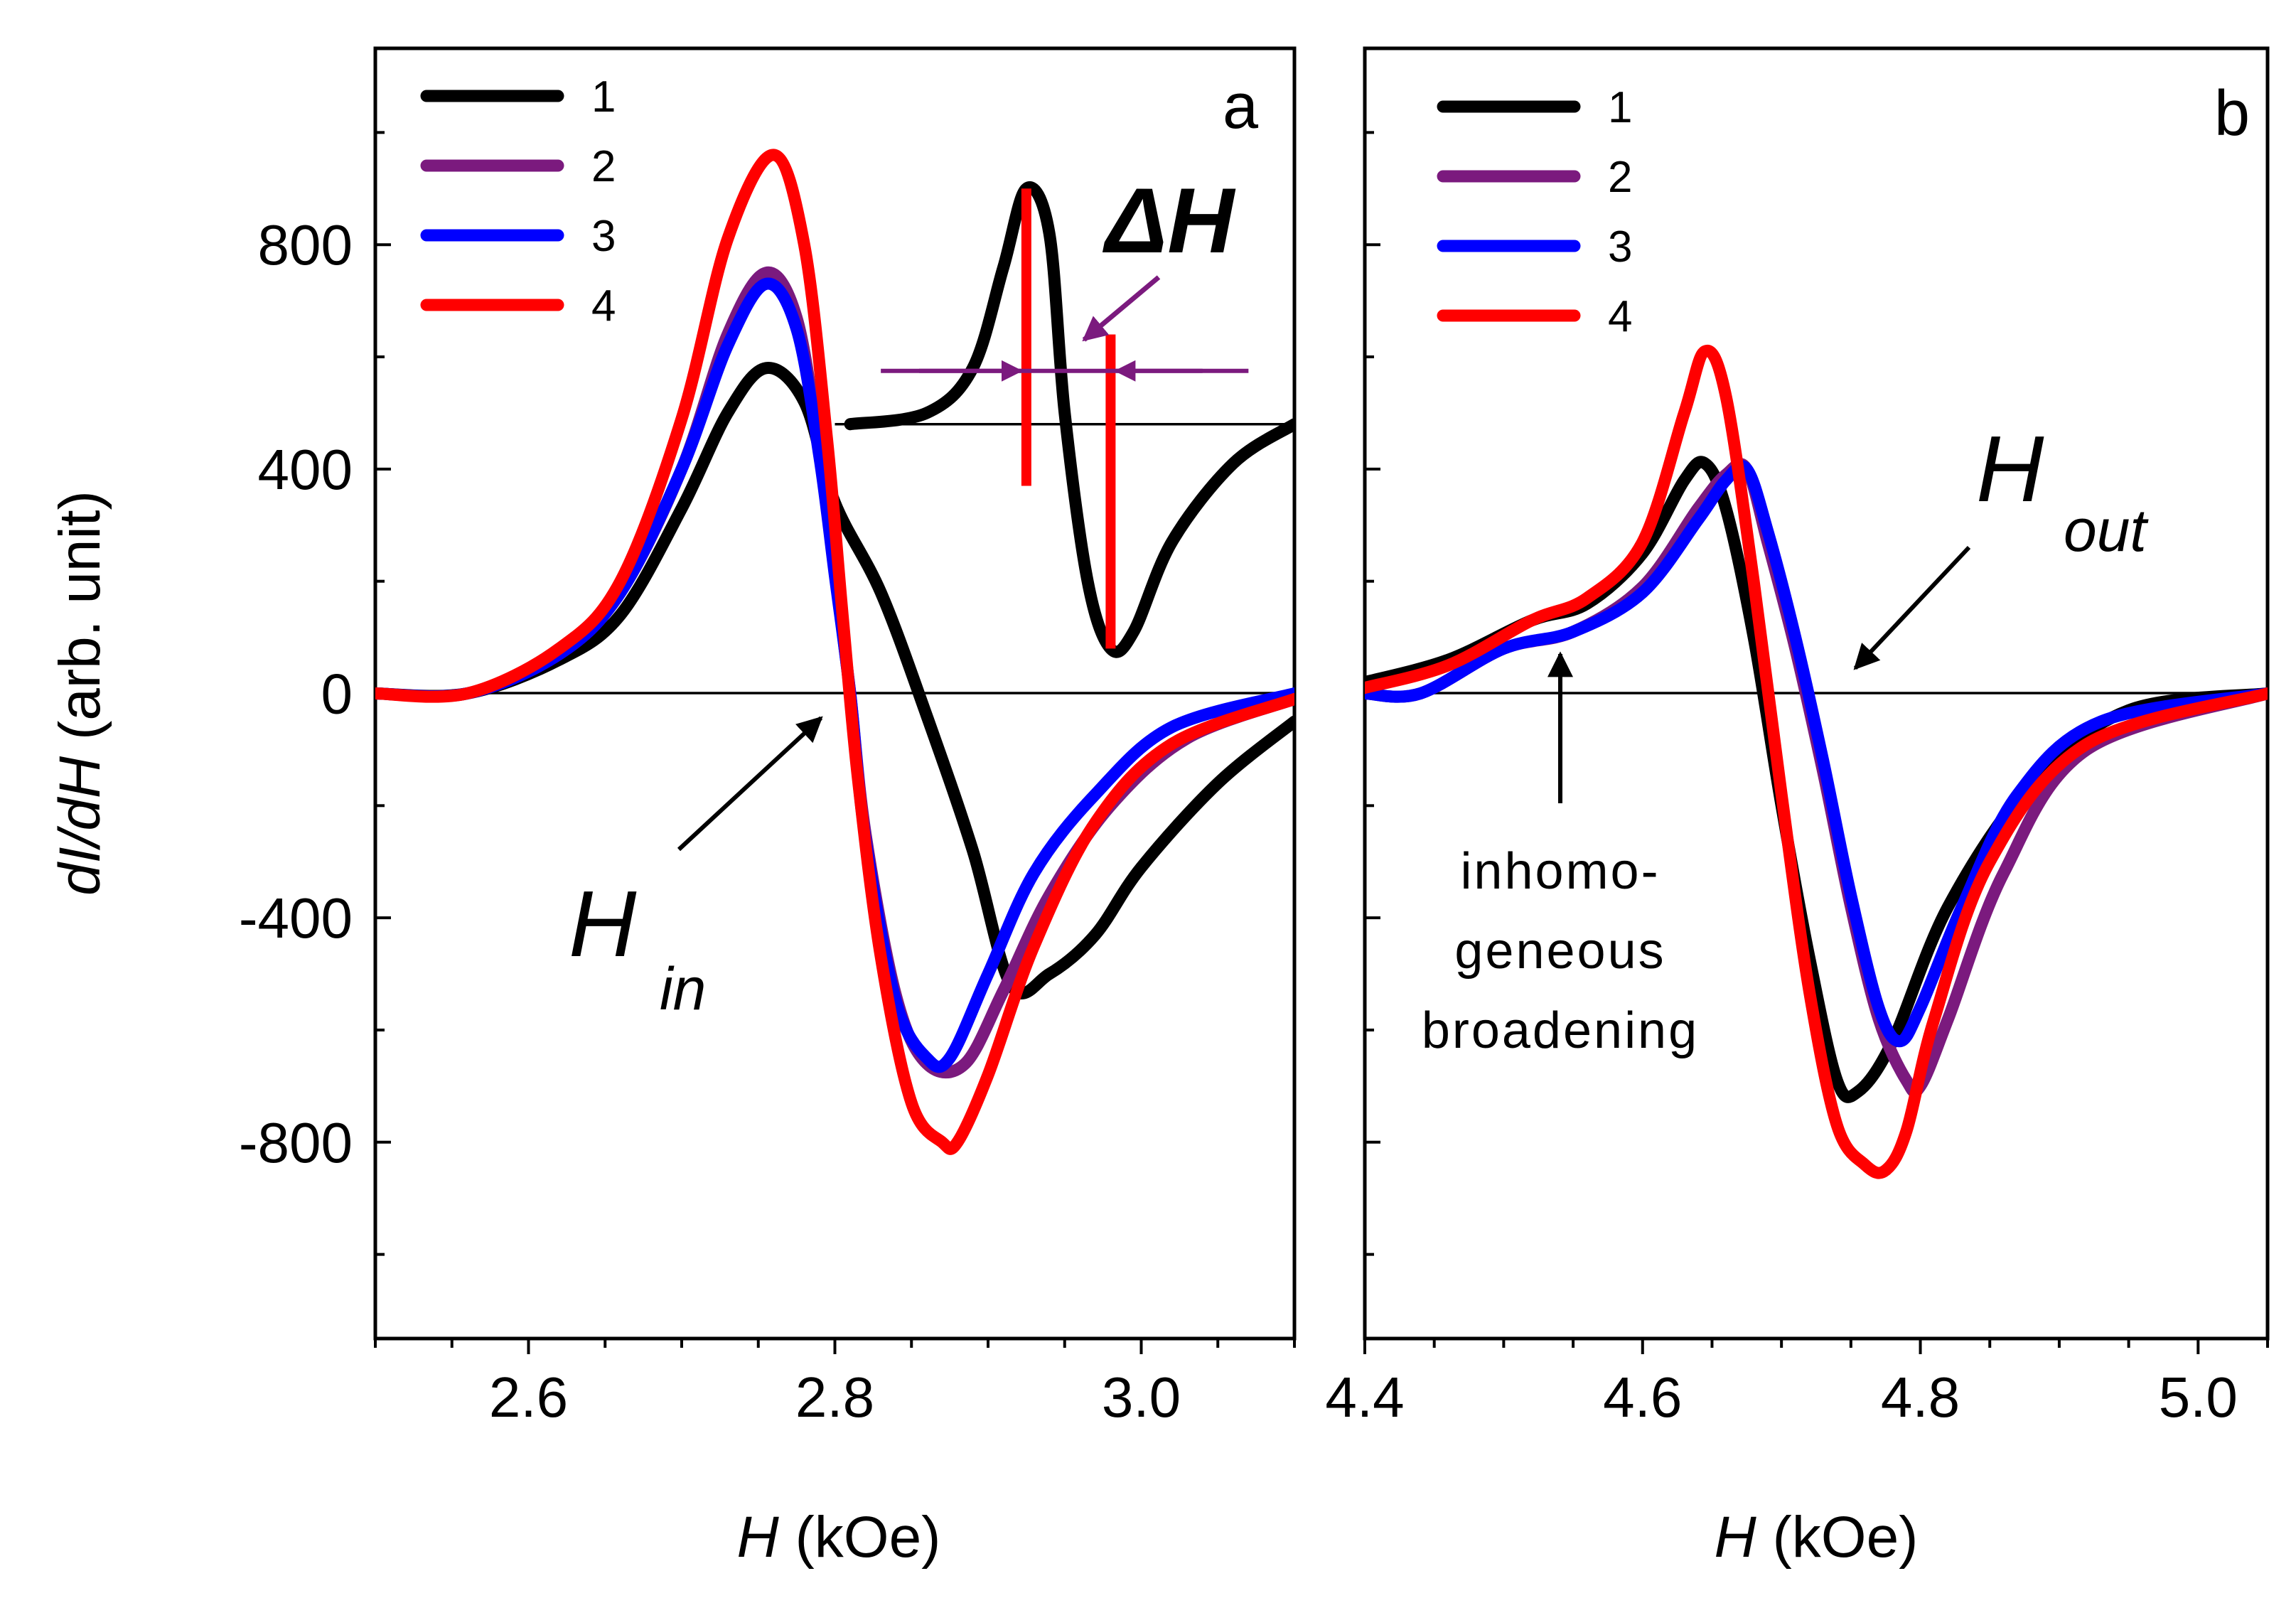 The height and width of the screenshot is (1598, 2296). I want to click on broadening-line-3: broadening, so click(1560, 1030).